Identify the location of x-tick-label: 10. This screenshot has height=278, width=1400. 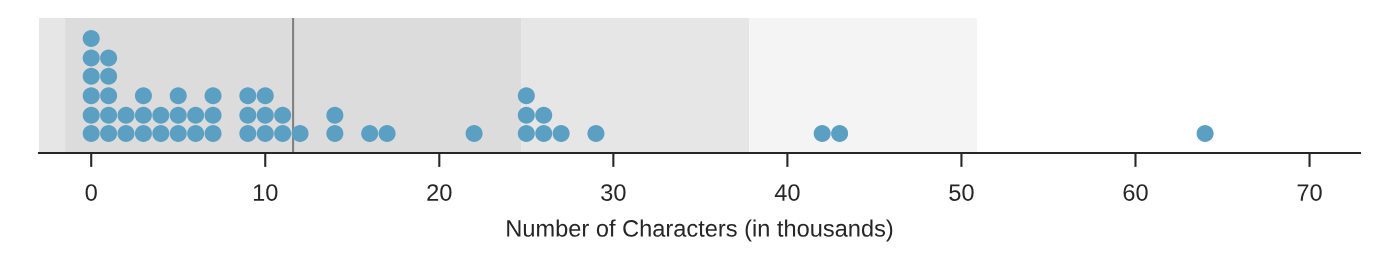
(265, 192).